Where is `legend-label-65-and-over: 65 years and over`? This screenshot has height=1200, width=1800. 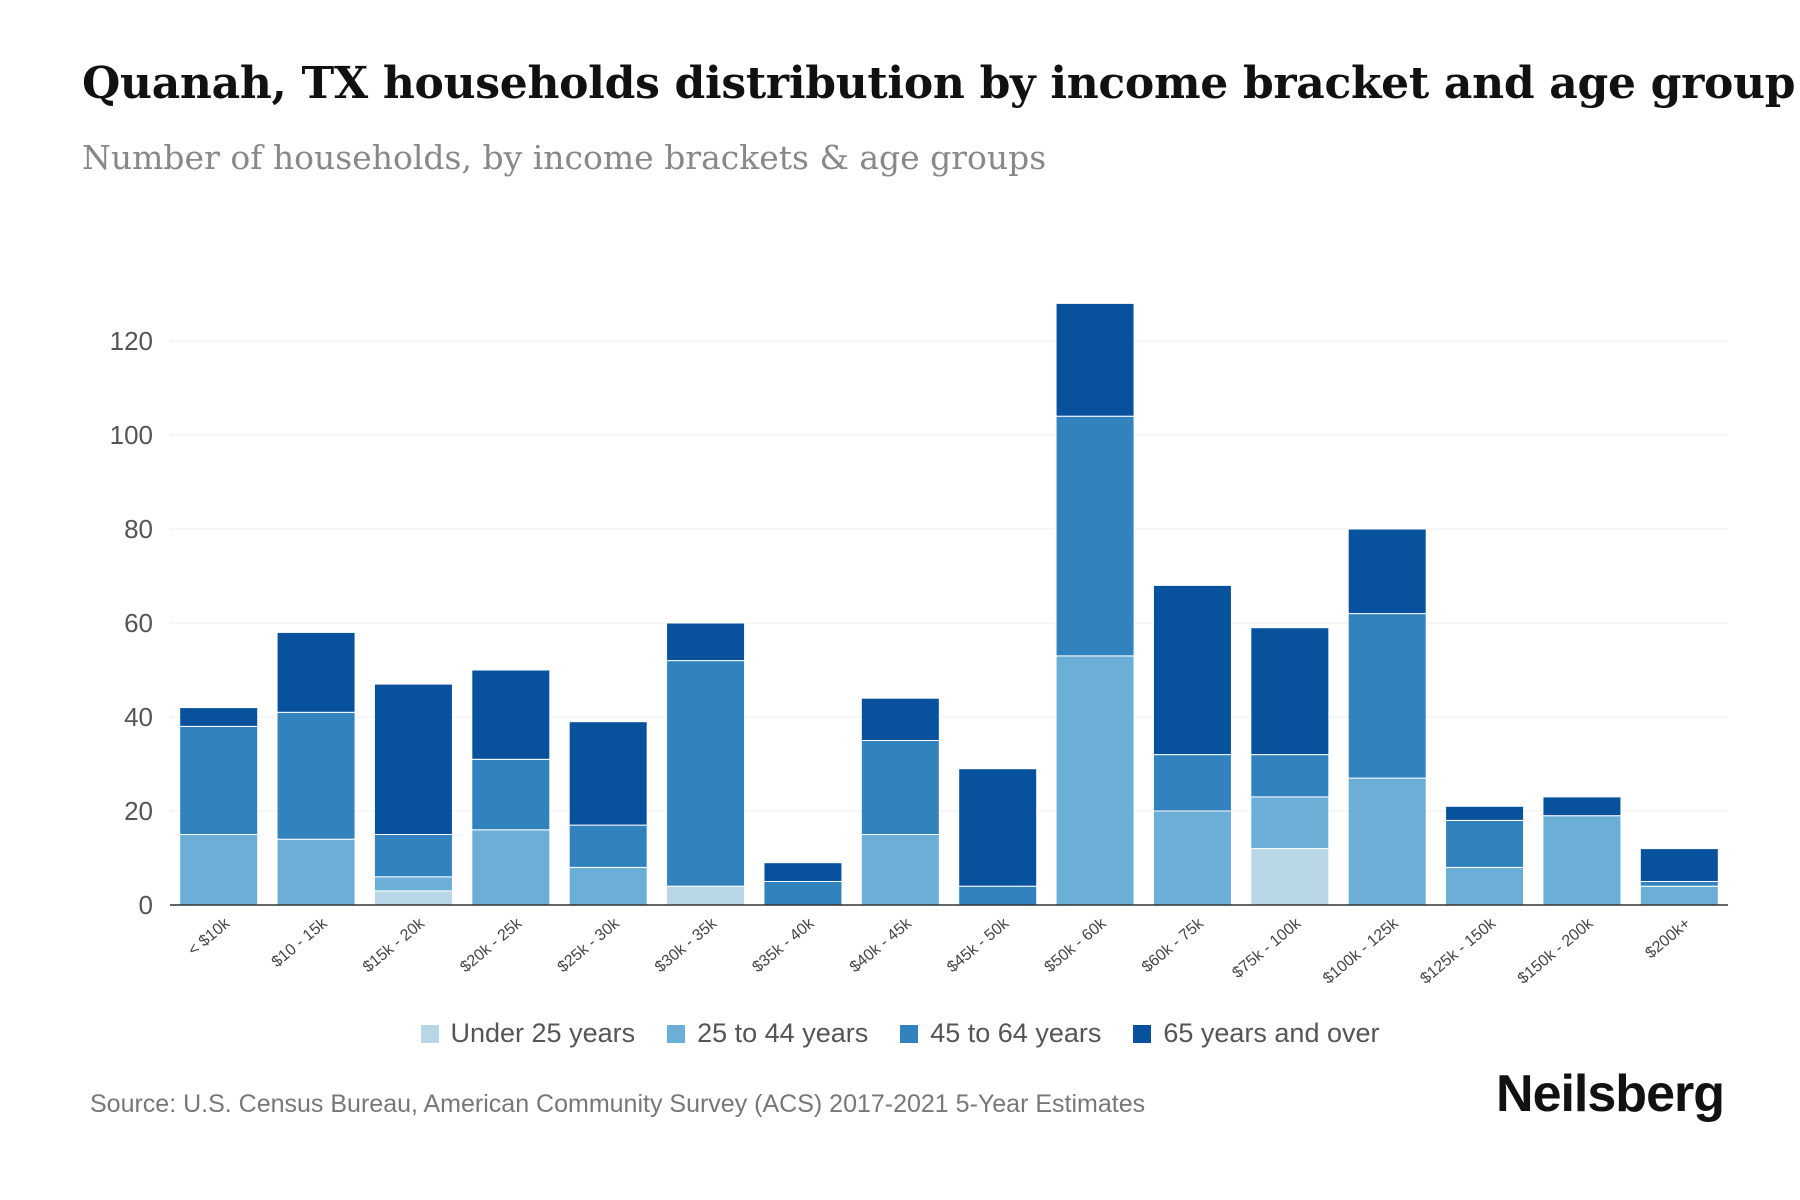
legend-label-65-and-over: 65 years and over is located at coordinates (1271, 1033).